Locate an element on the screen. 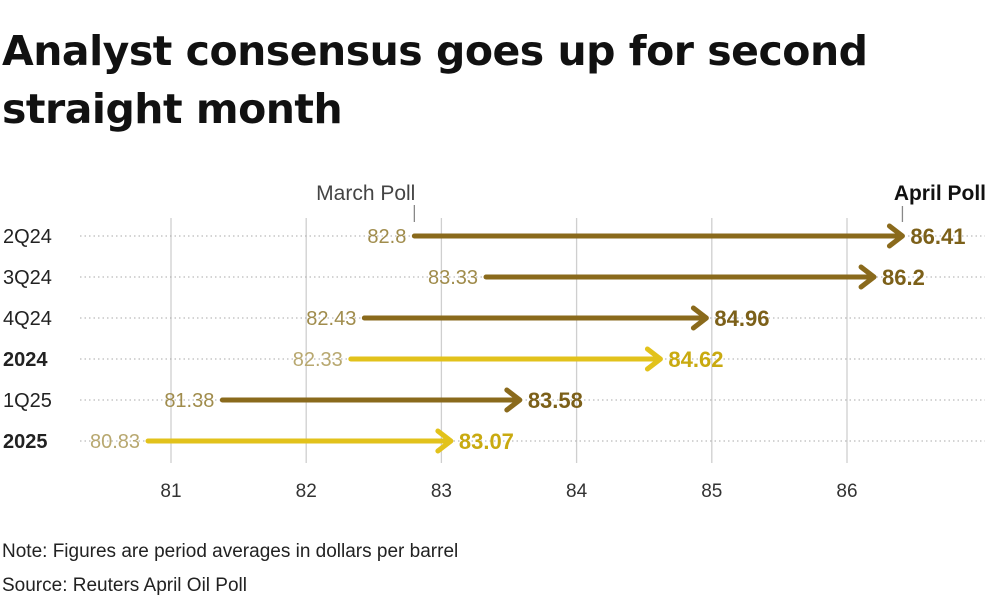  x-tick-label: 86 is located at coordinates (846, 491).